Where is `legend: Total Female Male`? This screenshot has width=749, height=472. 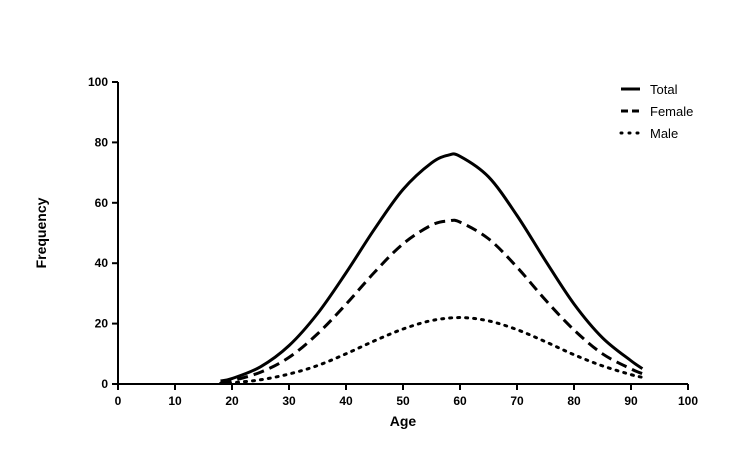 legend: Total Female Male is located at coordinates (656, 111).